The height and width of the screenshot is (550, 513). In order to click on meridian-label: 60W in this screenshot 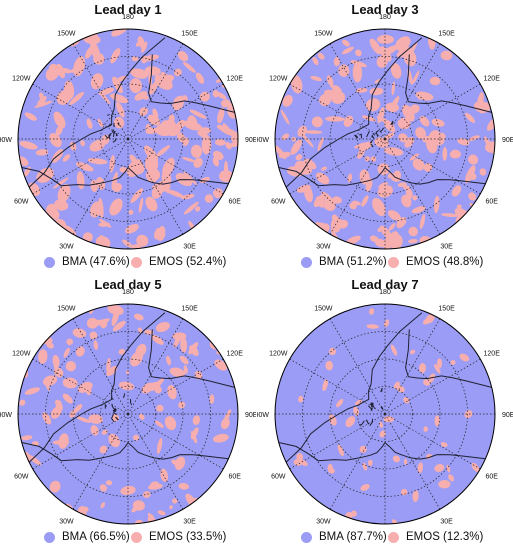, I will do `click(21, 202)`.